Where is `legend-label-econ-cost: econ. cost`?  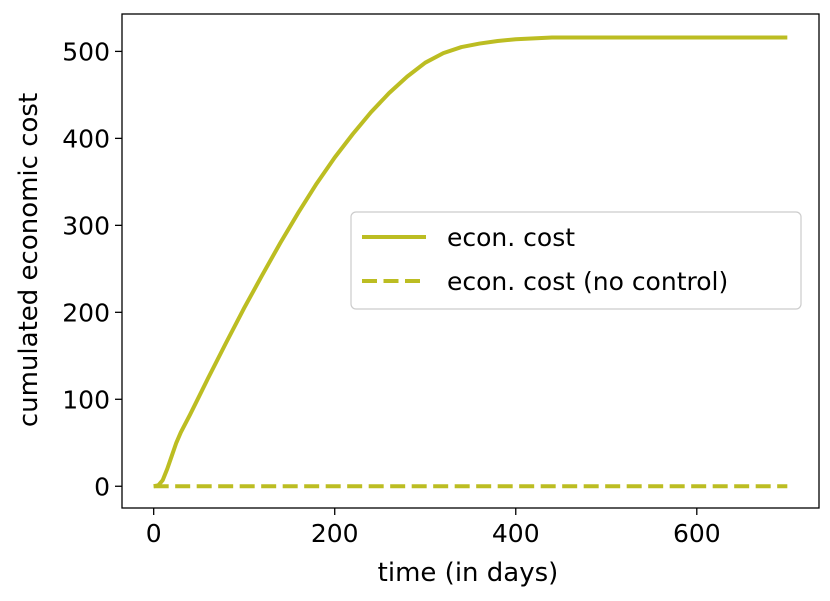
legend-label-econ-cost: econ. cost is located at coordinates (511, 237).